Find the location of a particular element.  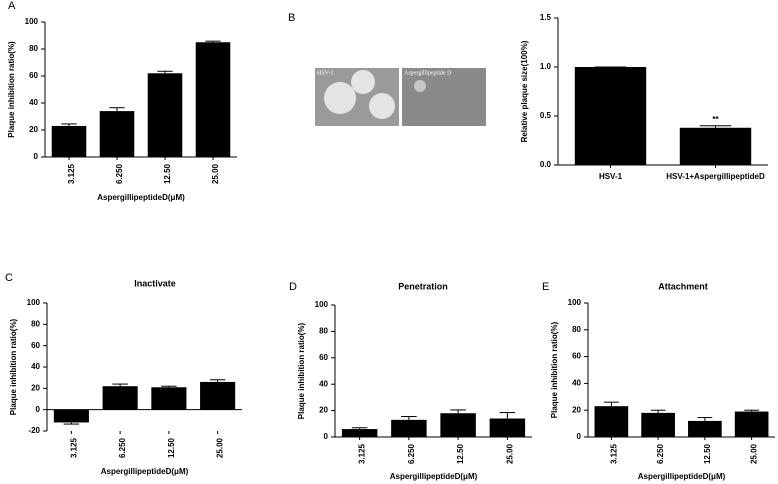

y-axis-label: Relative plaque size(100%) is located at coordinates (524, 91).